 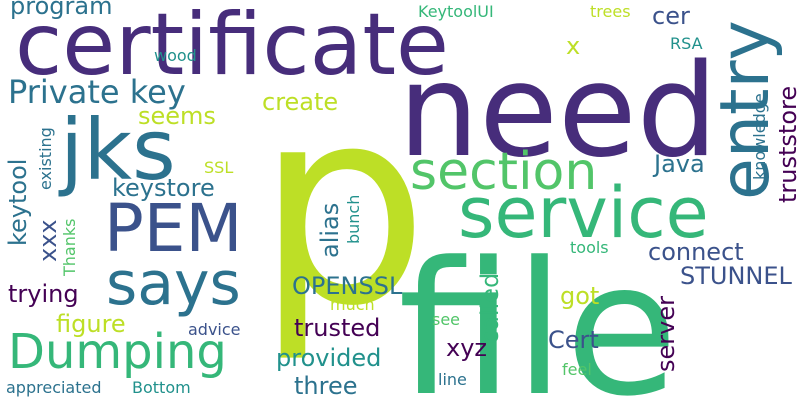 What do you see at coordinates (45, 158) in the screenshot?
I see `word-existing: existing` at bounding box center [45, 158].